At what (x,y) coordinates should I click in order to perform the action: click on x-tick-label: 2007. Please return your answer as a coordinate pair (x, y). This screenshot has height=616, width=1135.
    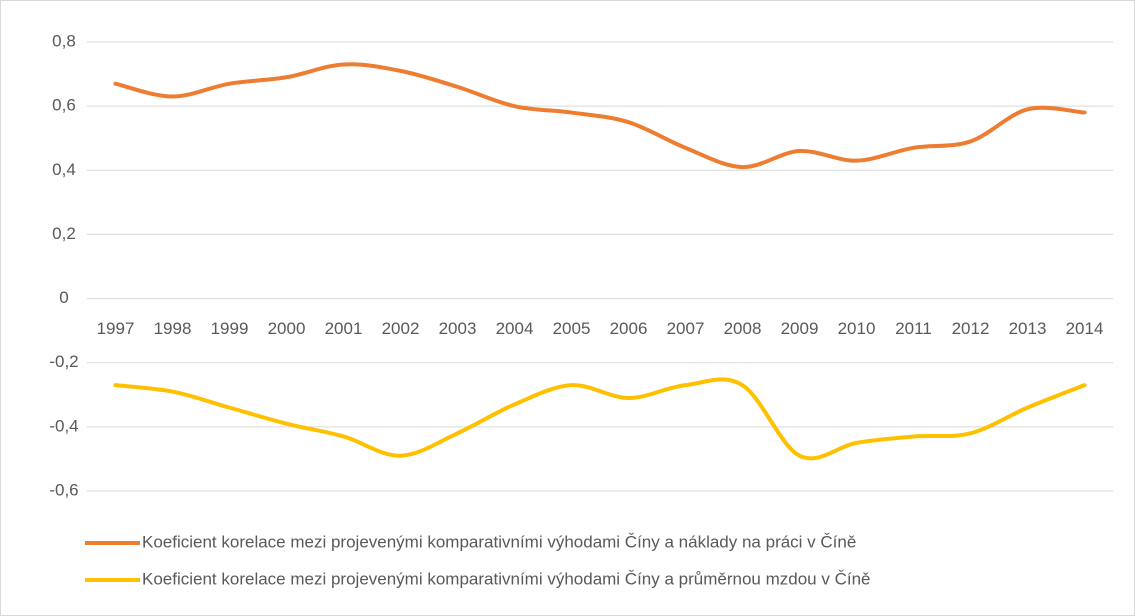
    Looking at the image, I should click on (686, 328).